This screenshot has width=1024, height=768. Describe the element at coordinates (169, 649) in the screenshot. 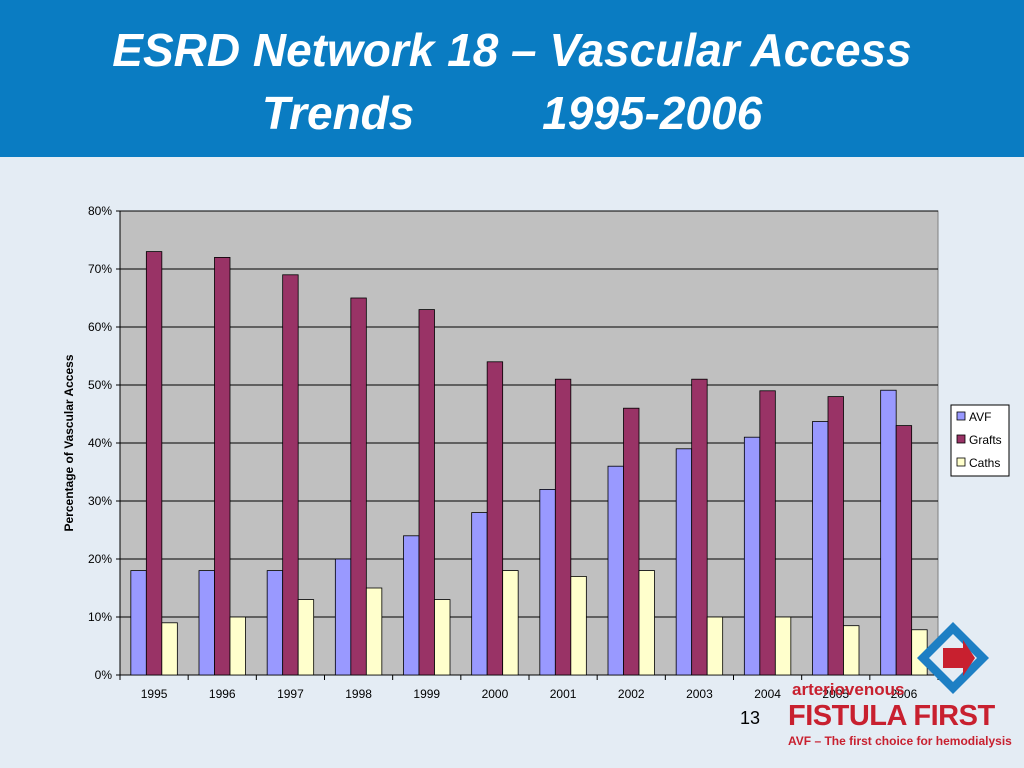

I see `bar-caths-1995` at that location.